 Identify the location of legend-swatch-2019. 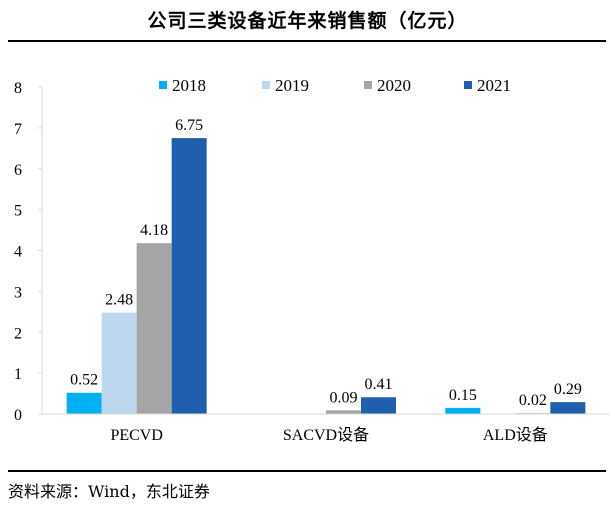
(266, 85).